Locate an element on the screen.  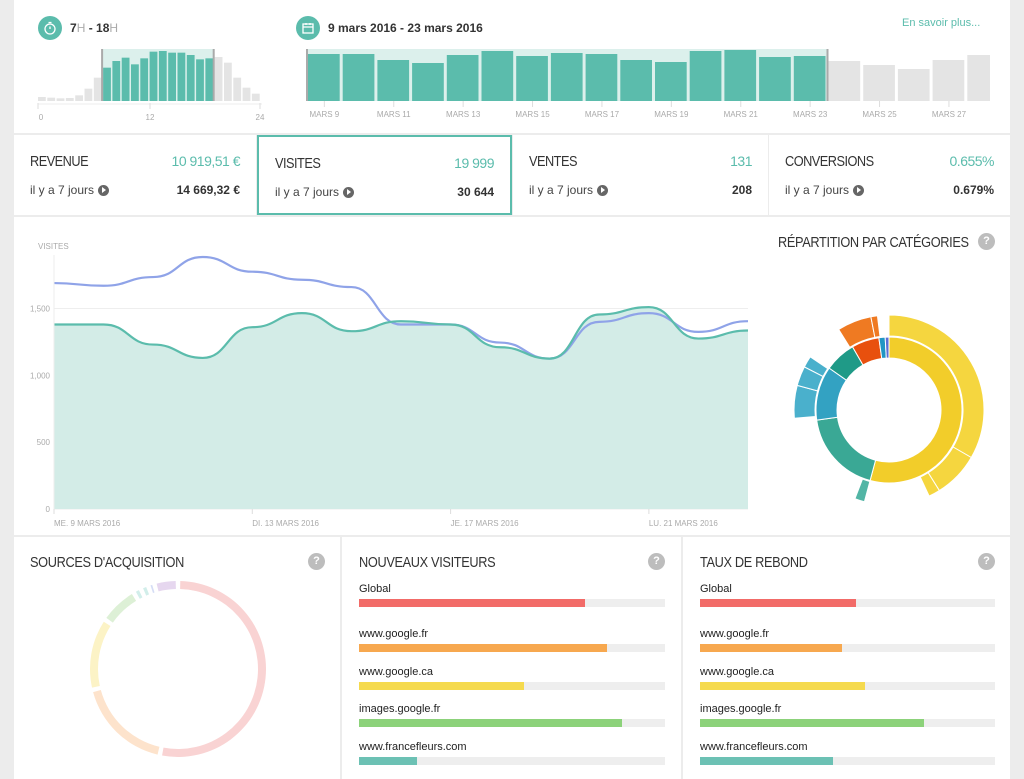
kpi-card-conversions: CONVERSIONS 0.655% il y a 7 jours 0.679% is located at coordinates (889, 175).